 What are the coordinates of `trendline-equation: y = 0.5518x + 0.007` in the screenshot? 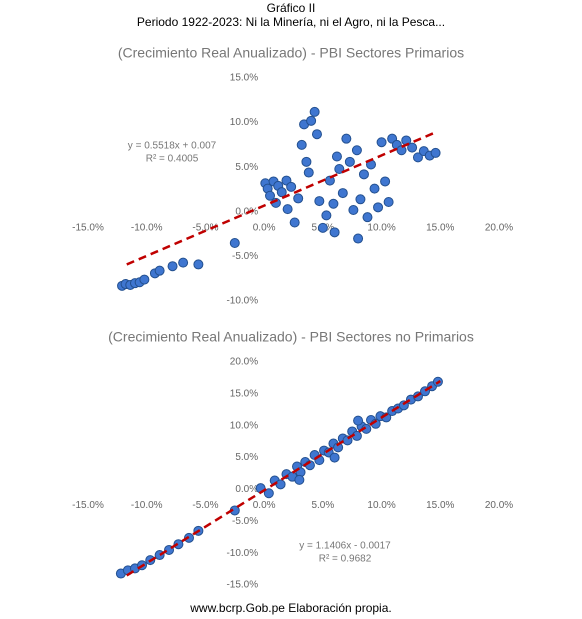 It's located at (172, 146).